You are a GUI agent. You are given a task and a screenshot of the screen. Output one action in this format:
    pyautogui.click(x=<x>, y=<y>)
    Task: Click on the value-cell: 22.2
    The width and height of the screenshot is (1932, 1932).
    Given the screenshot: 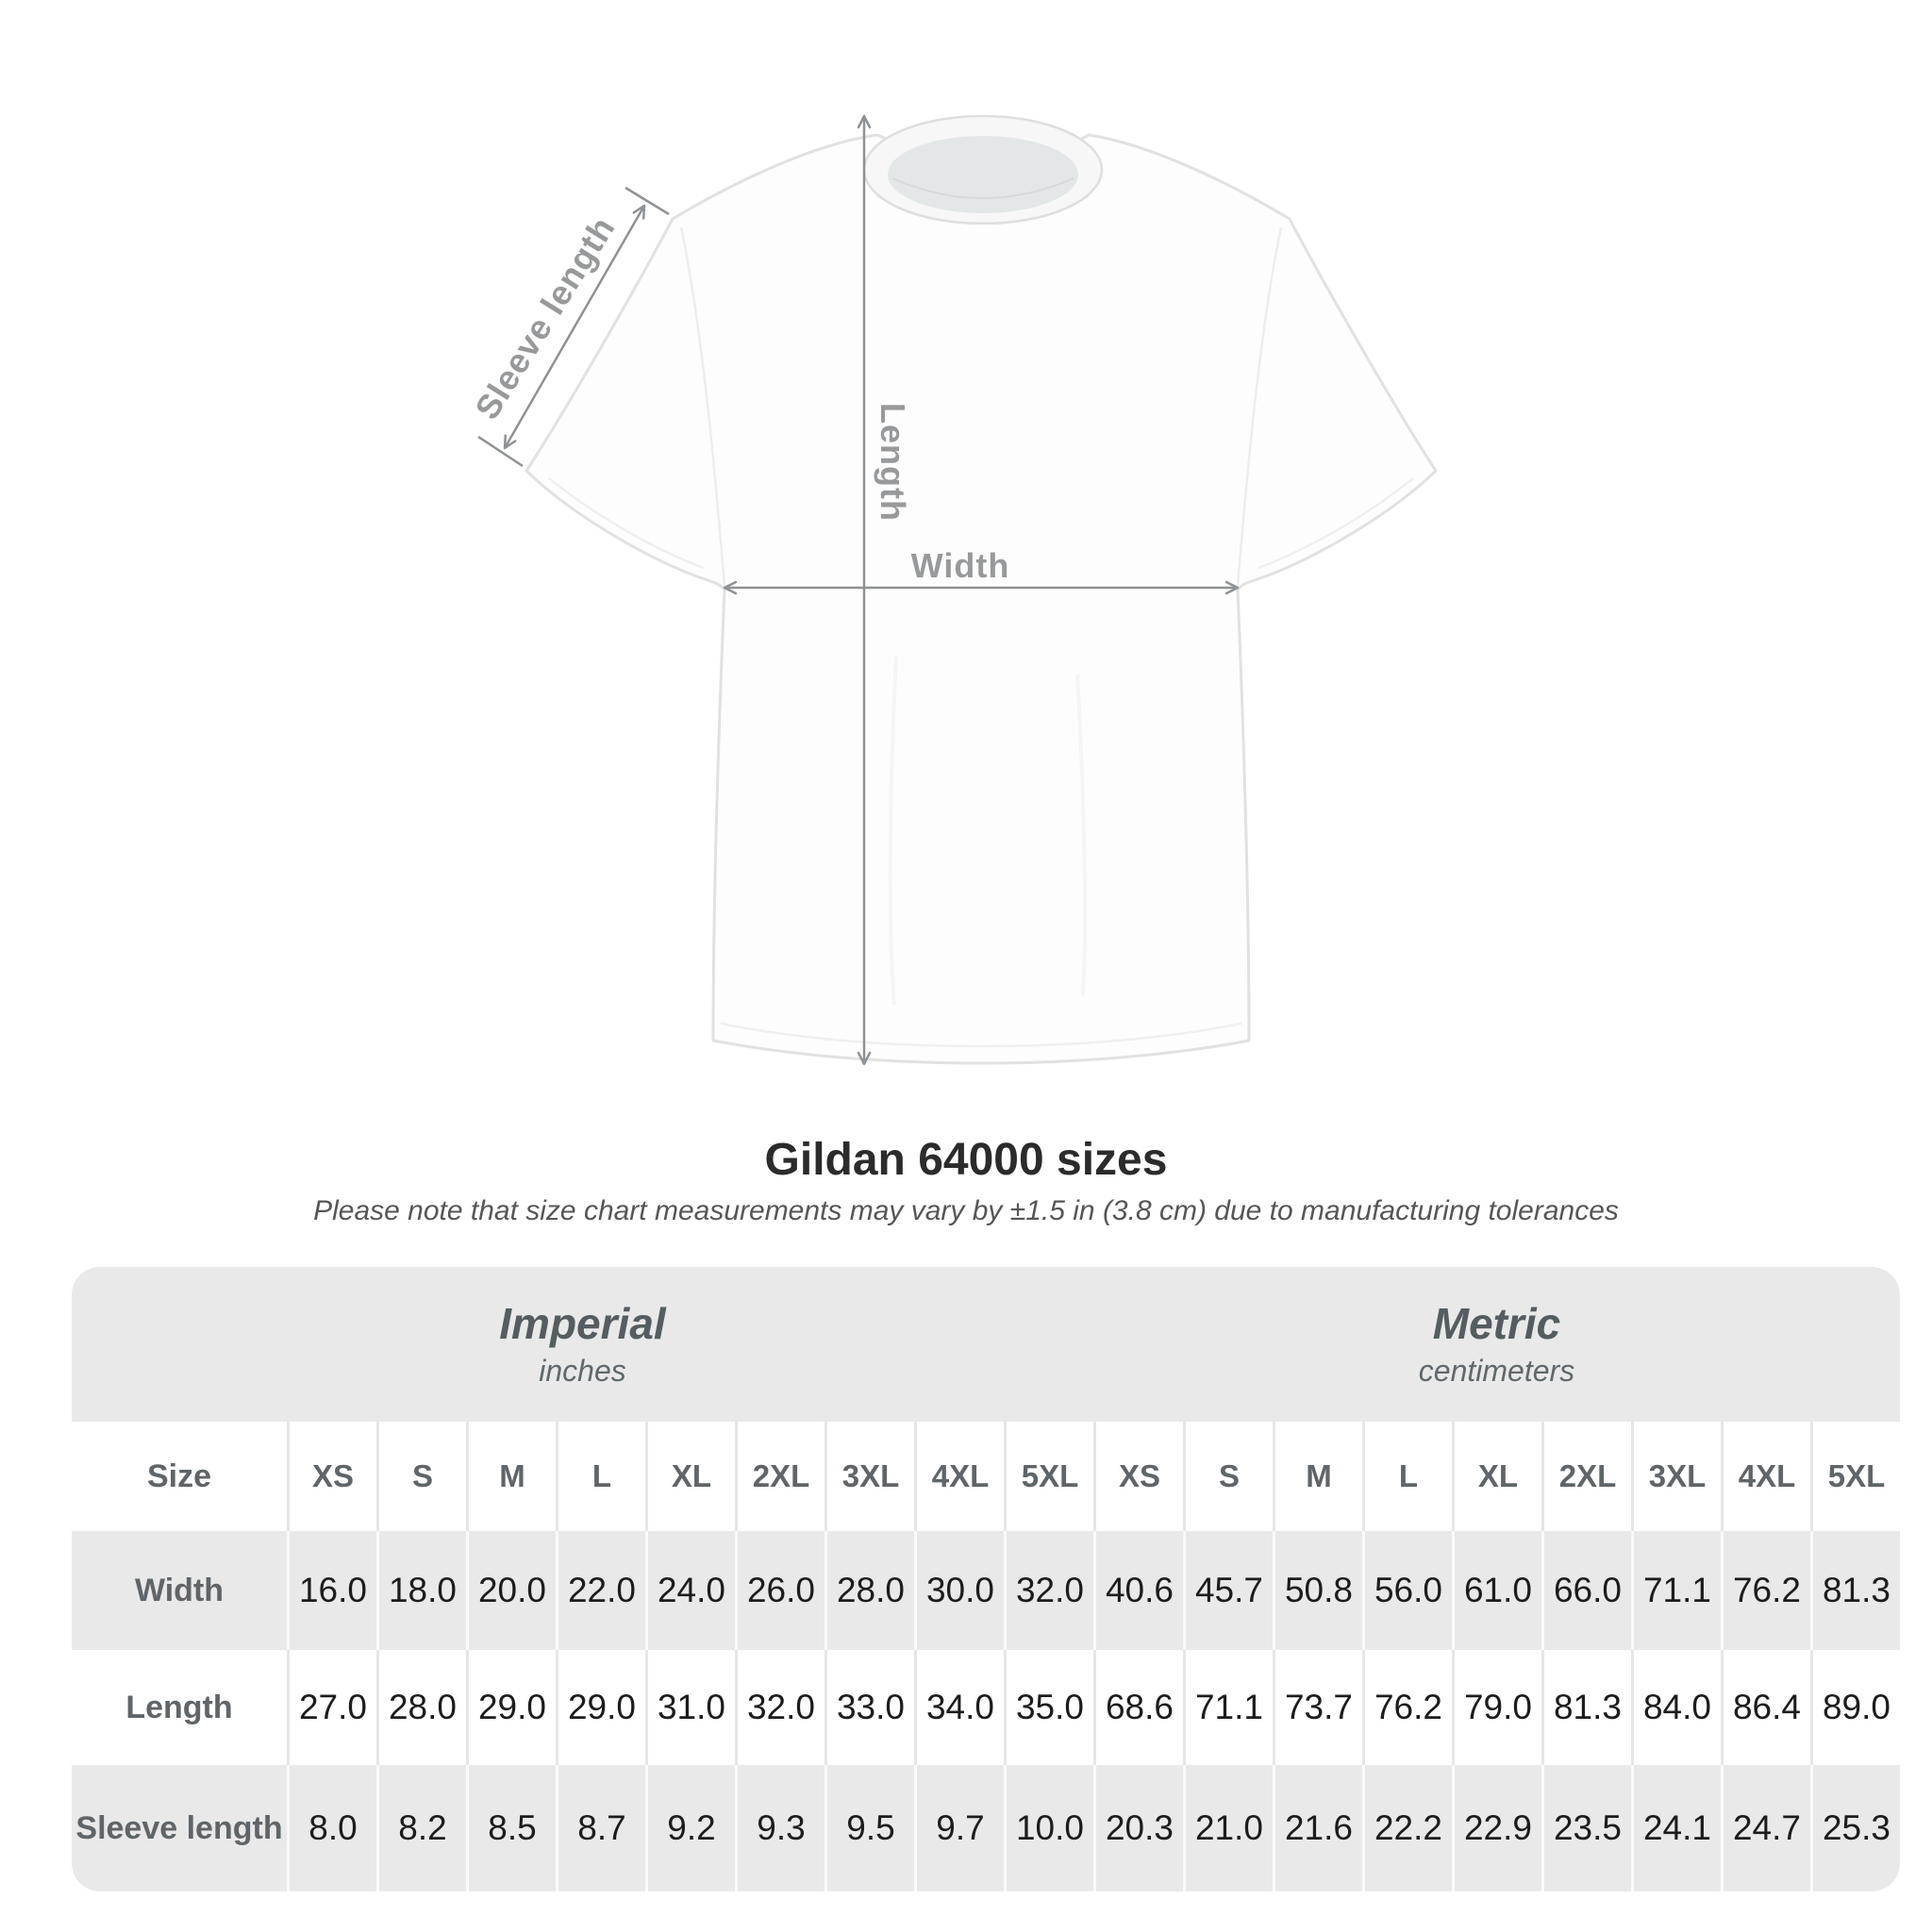 What is the action you would take?
    pyautogui.click(x=1407, y=1828)
    